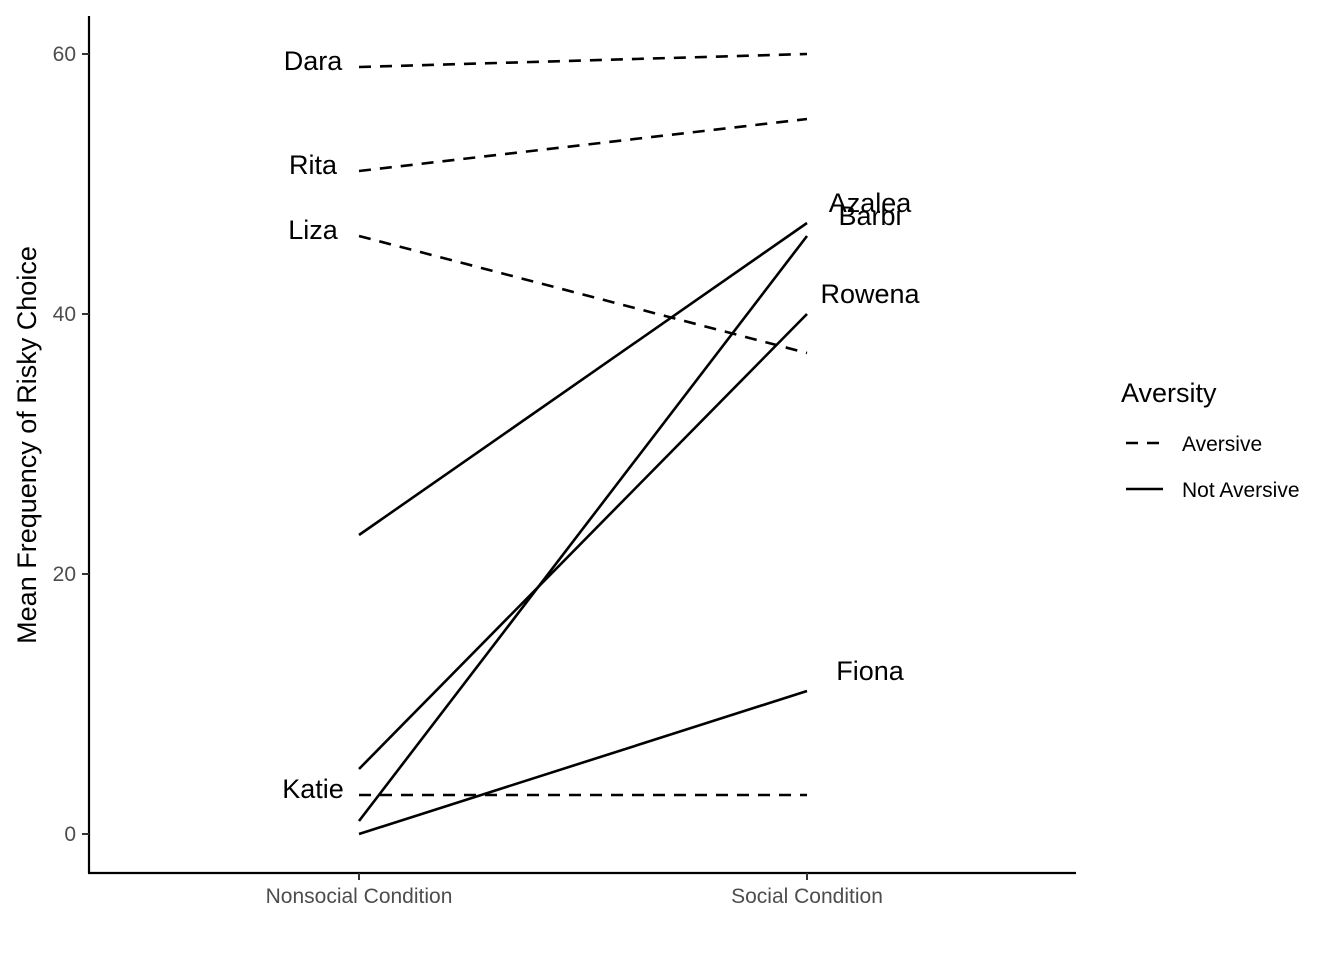 The image size is (1344, 960). What do you see at coordinates (869, 216) in the screenshot?
I see `point-label-barbi: Barbi` at bounding box center [869, 216].